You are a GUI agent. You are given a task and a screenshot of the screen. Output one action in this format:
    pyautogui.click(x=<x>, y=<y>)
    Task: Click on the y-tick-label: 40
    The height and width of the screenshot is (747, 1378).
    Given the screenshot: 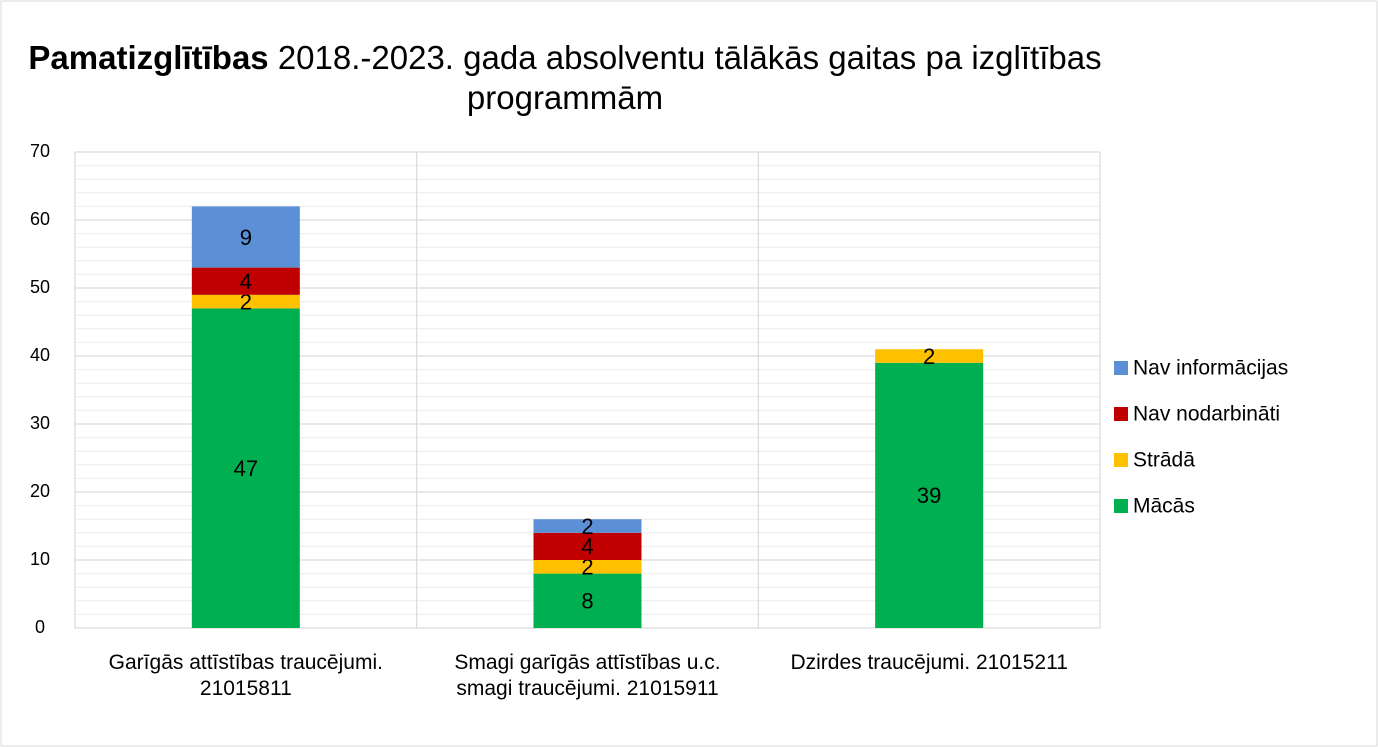 What is the action you would take?
    pyautogui.click(x=40, y=355)
    